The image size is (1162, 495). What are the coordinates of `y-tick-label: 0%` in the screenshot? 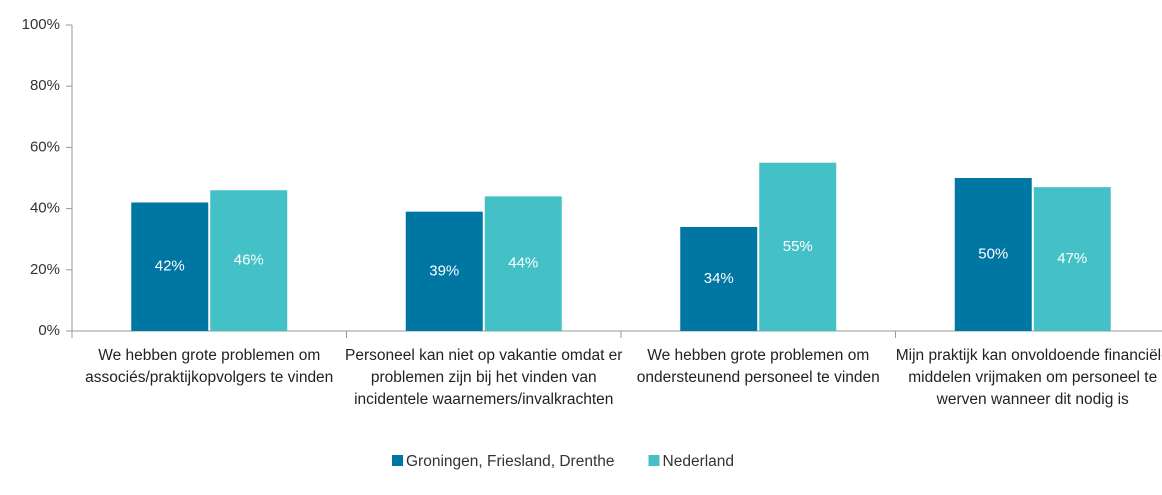 It's located at (49, 330).